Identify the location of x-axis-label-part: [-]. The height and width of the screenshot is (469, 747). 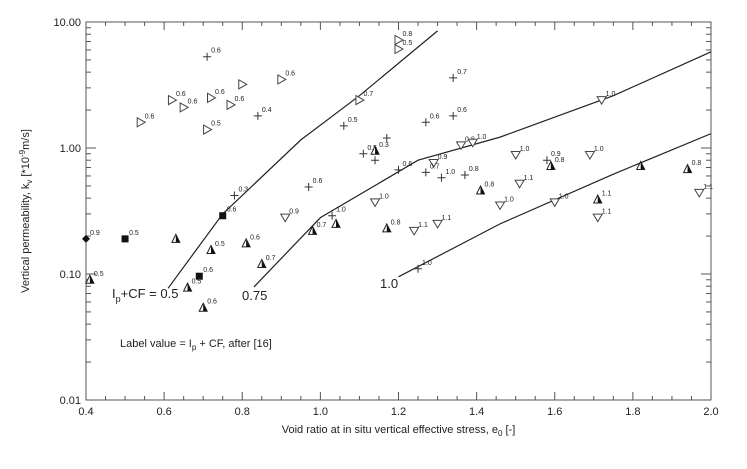
(508, 430).